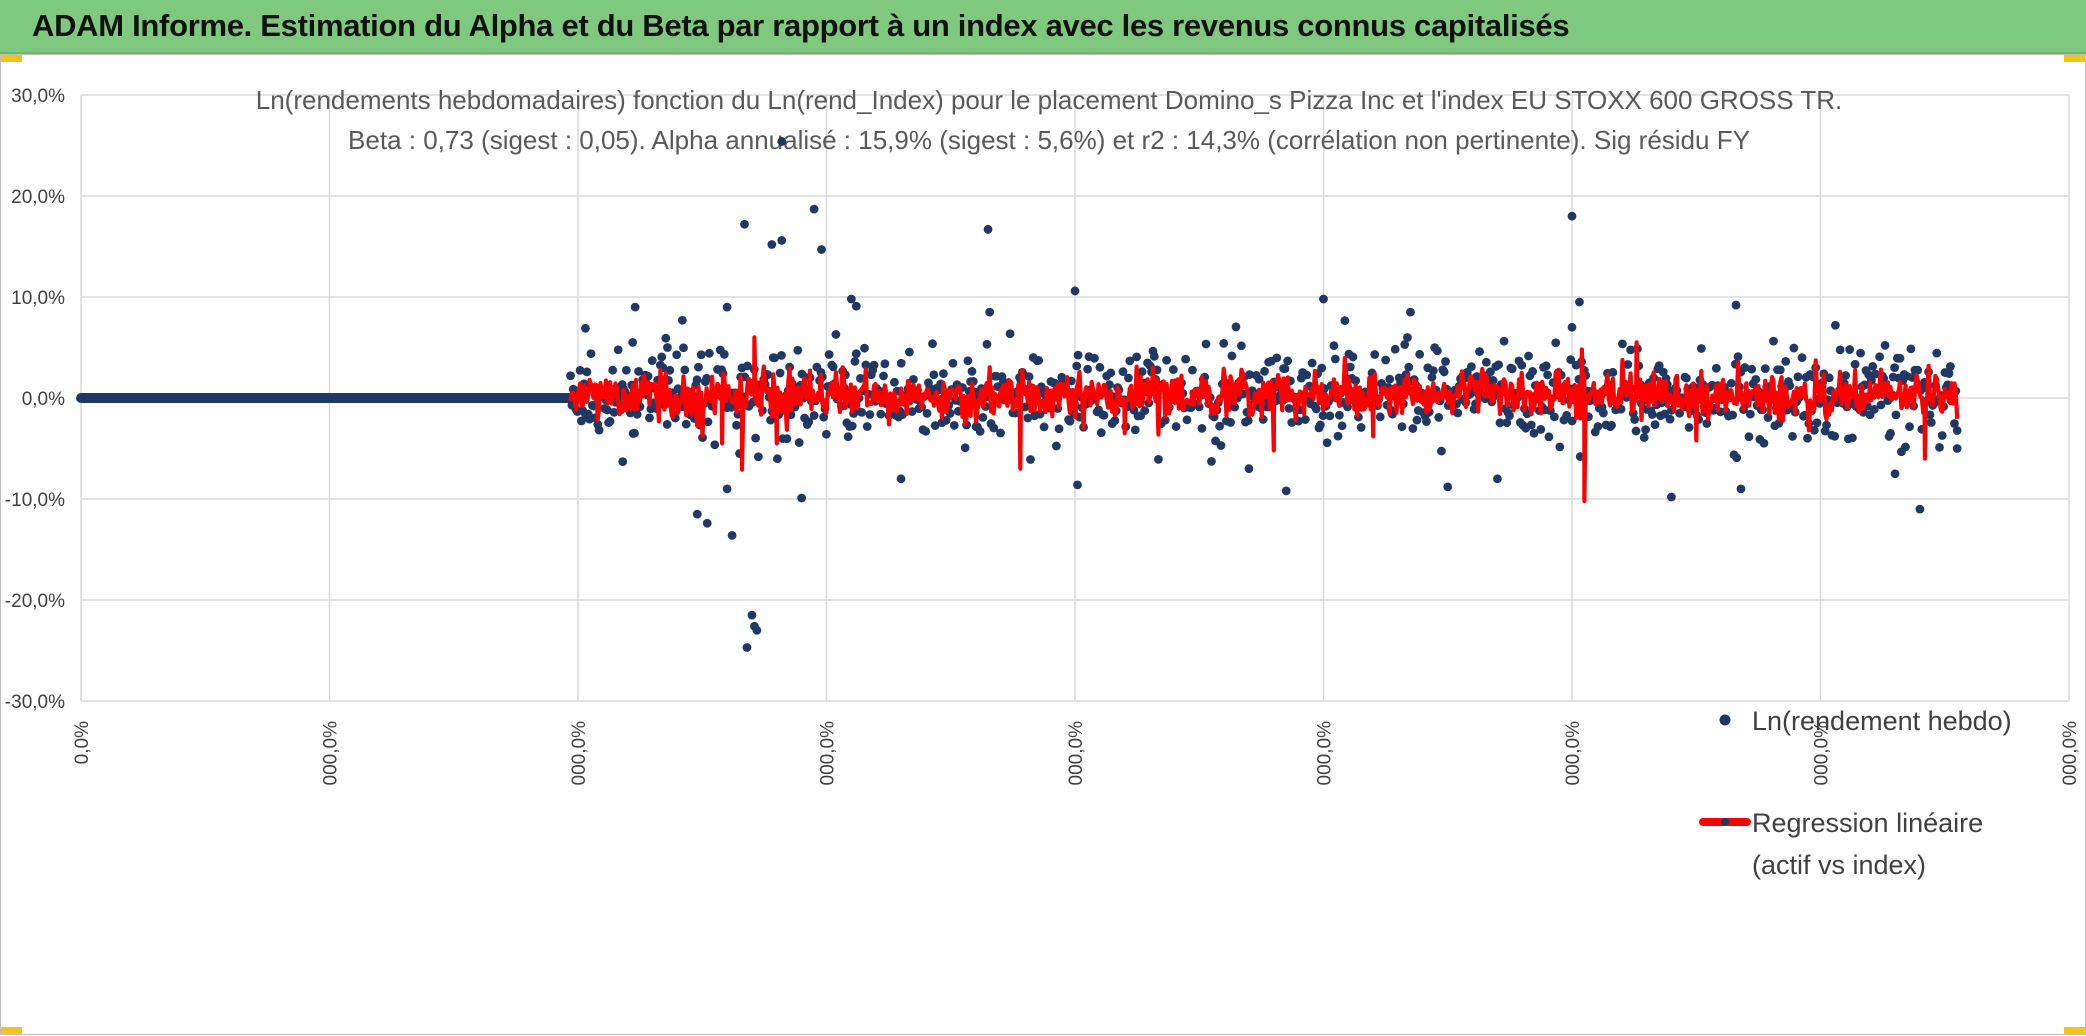 Image resolution: width=2086 pixels, height=1036 pixels. What do you see at coordinates (1882, 721) in the screenshot?
I see `legend-scatter-label: Ln(rendement hebdo)` at bounding box center [1882, 721].